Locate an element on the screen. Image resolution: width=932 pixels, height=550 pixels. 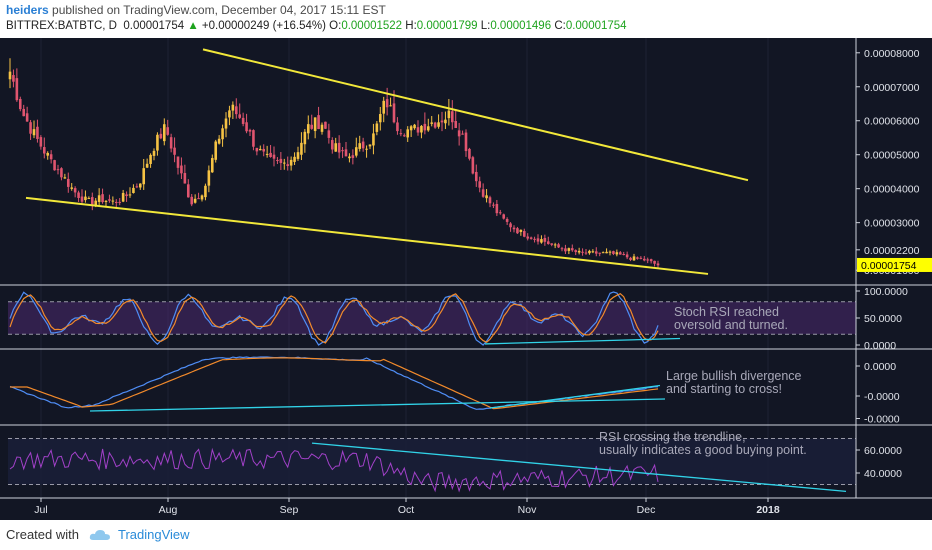
author-link: heiders is located at coordinates (27, 10).